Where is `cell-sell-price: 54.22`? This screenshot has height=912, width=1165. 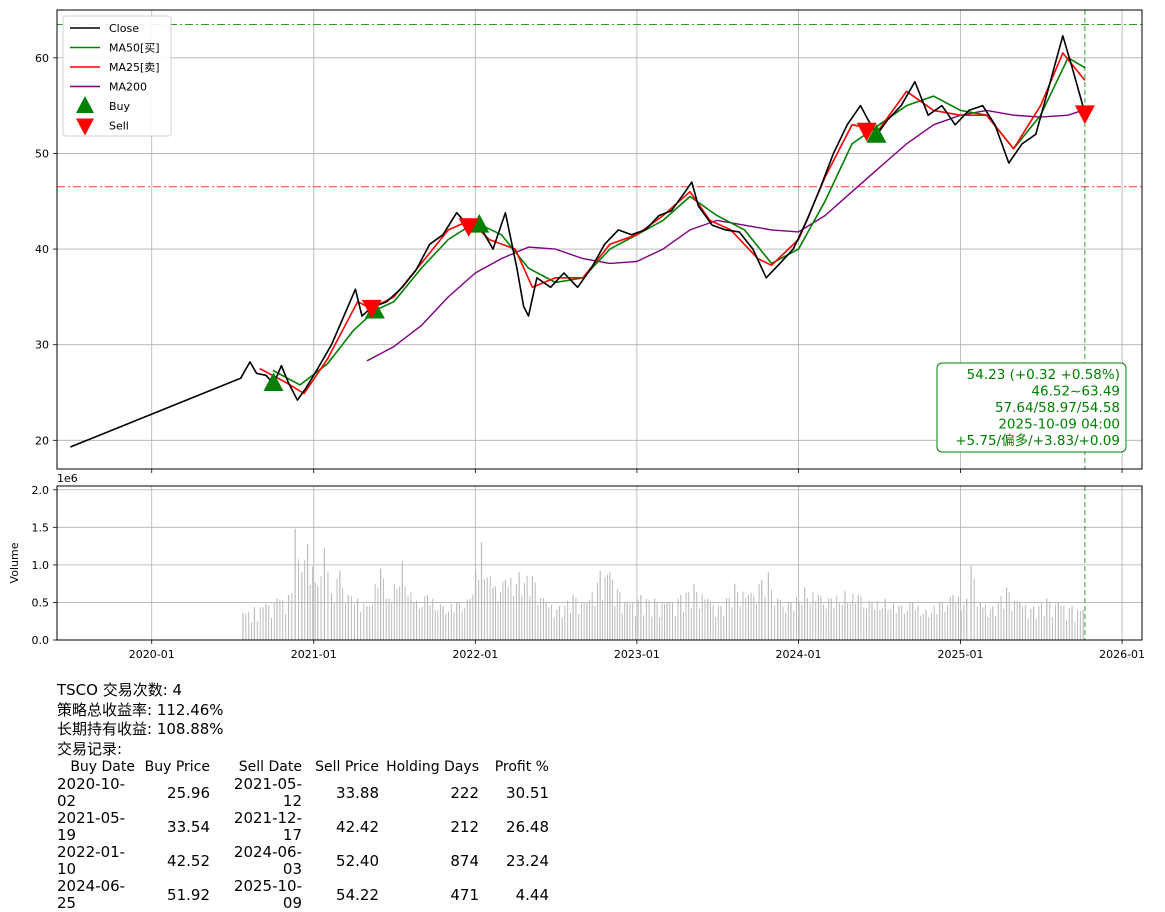 cell-sell-price: 54.22 is located at coordinates (357, 894).